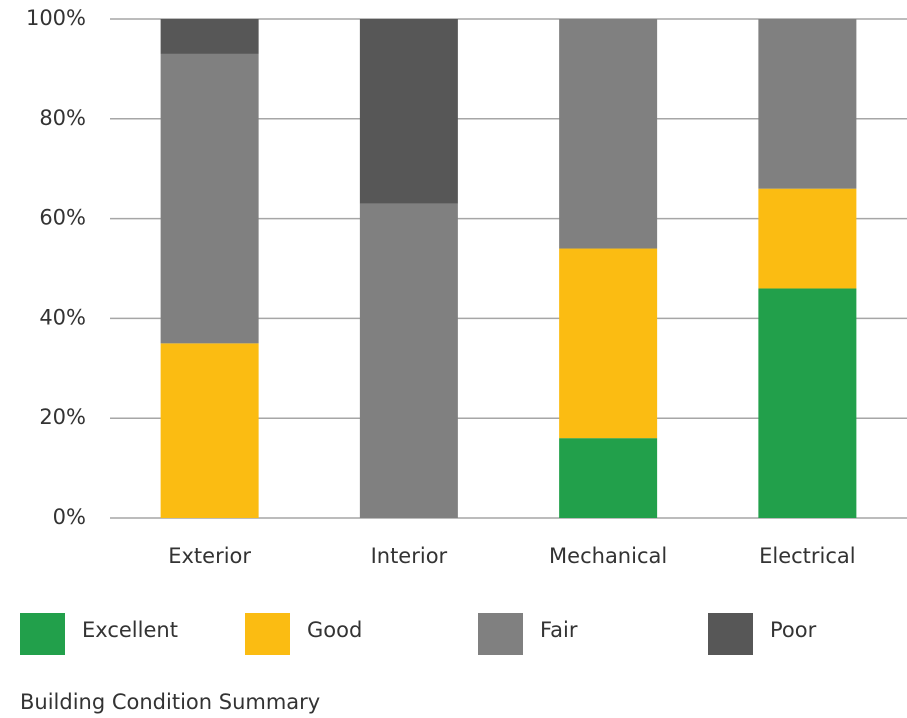 The image size is (907, 718). Describe the element at coordinates (559, 630) in the screenshot. I see `legend-label: Fair` at that location.